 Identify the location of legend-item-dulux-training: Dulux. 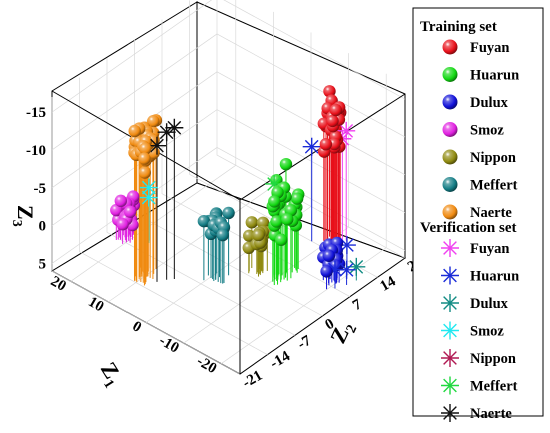
(475, 102).